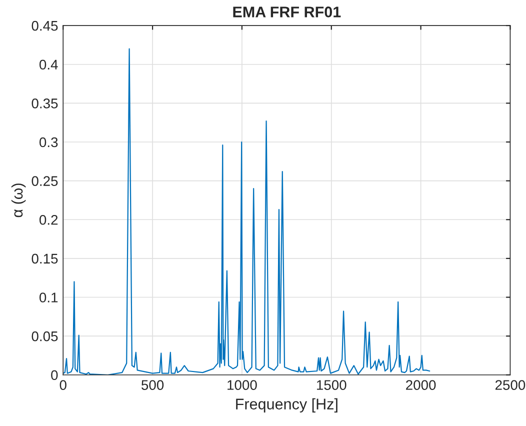  I want to click on x-tick-label: 1500, so click(331, 385).